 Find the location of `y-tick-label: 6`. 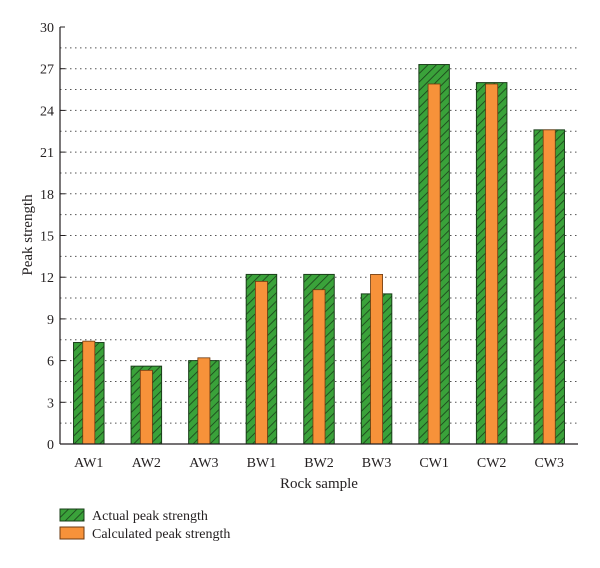

y-tick-label: 6 is located at coordinates (50, 362).